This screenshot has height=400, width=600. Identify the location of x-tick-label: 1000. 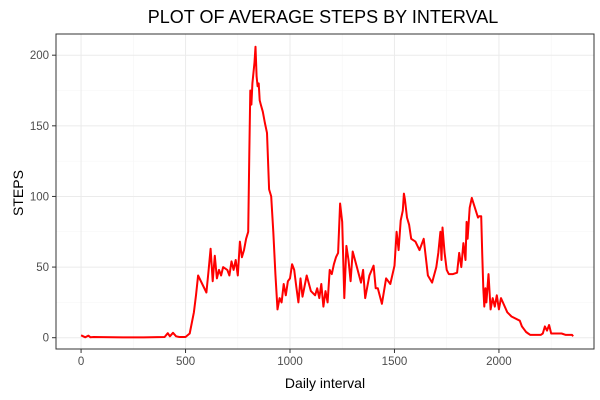
(290, 362).